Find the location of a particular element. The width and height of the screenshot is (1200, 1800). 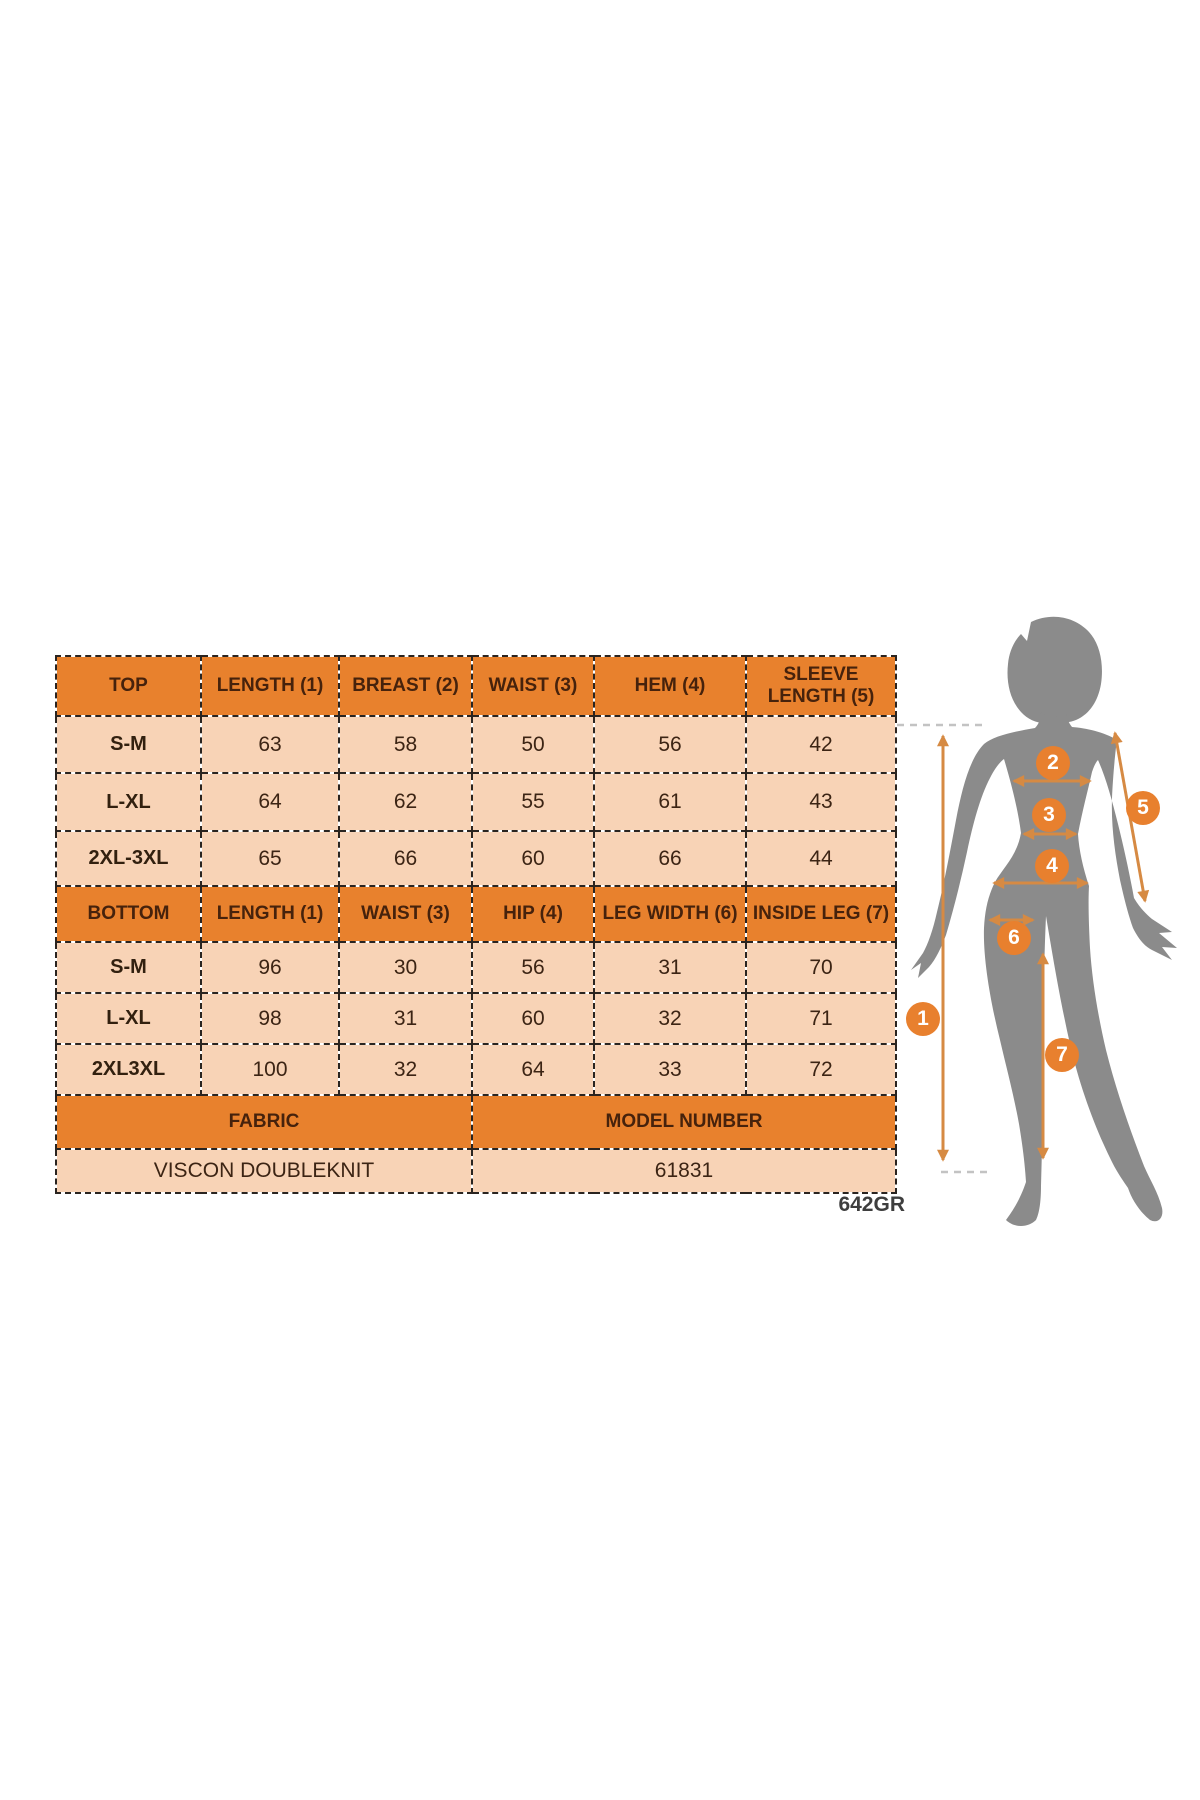

table-row: S-M 63 58 50 56 42 is located at coordinates (476, 744).